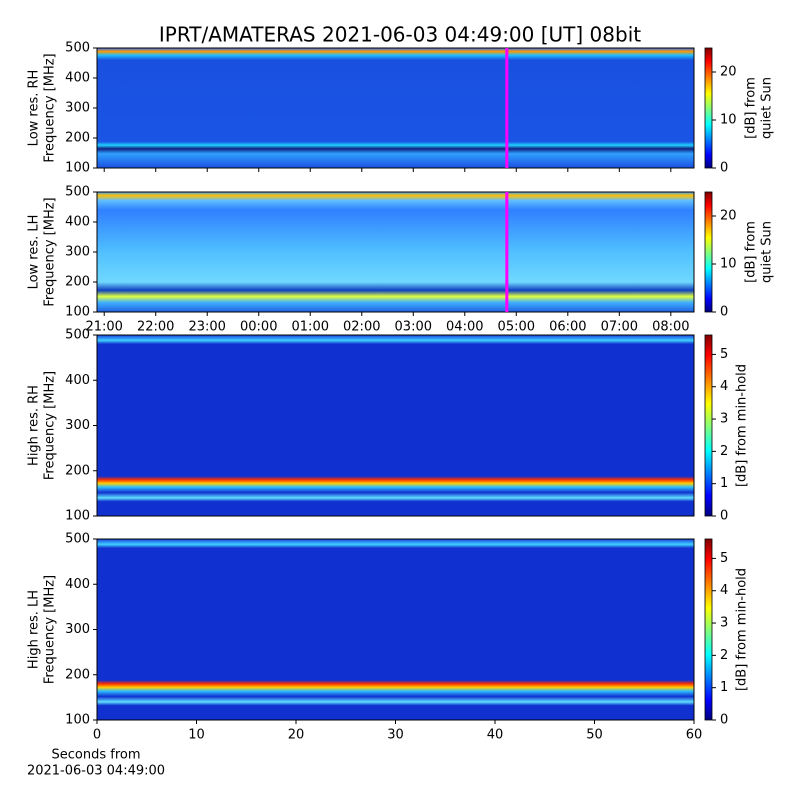 Image resolution: width=800 pixels, height=804 pixels. I want to click on x-tick-label: 22:00, so click(155, 327).